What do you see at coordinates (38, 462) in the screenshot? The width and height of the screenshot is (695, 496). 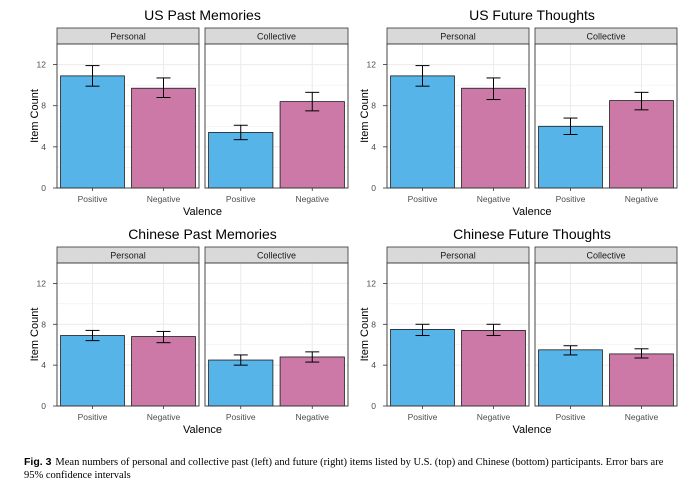 I see `caption-label: Fig. 3` at bounding box center [38, 462].